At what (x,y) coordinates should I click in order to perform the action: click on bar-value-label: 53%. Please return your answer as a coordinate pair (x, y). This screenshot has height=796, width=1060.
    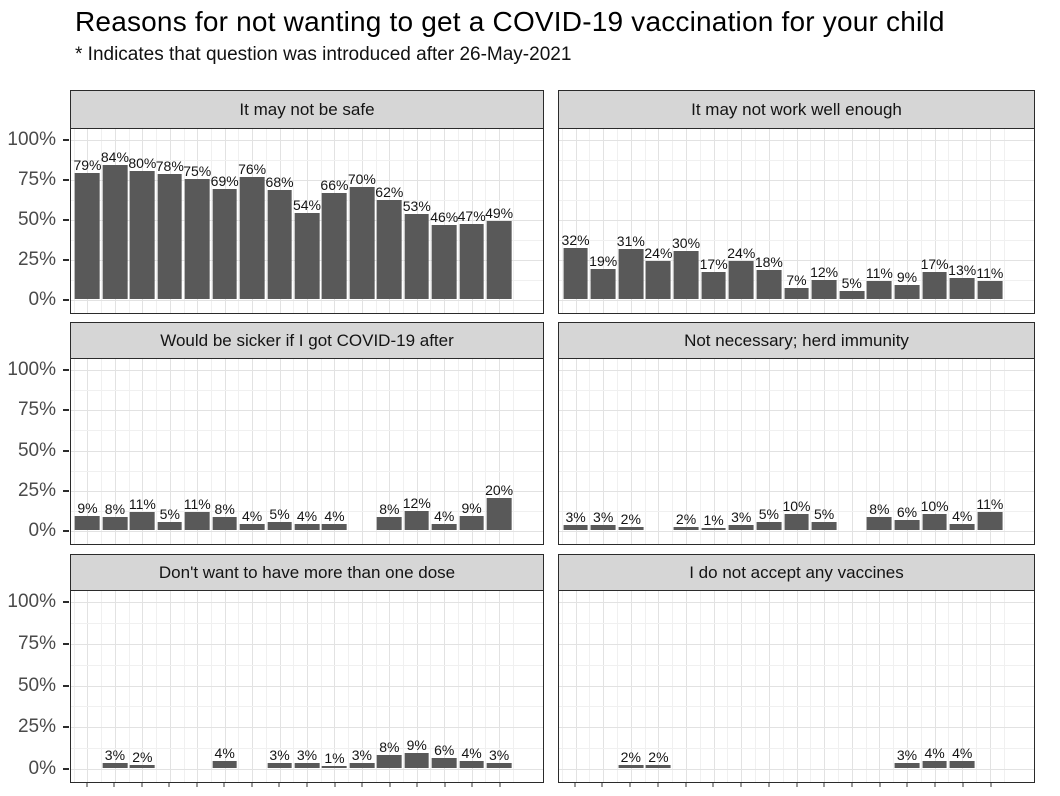
    Looking at the image, I should click on (416, 206).